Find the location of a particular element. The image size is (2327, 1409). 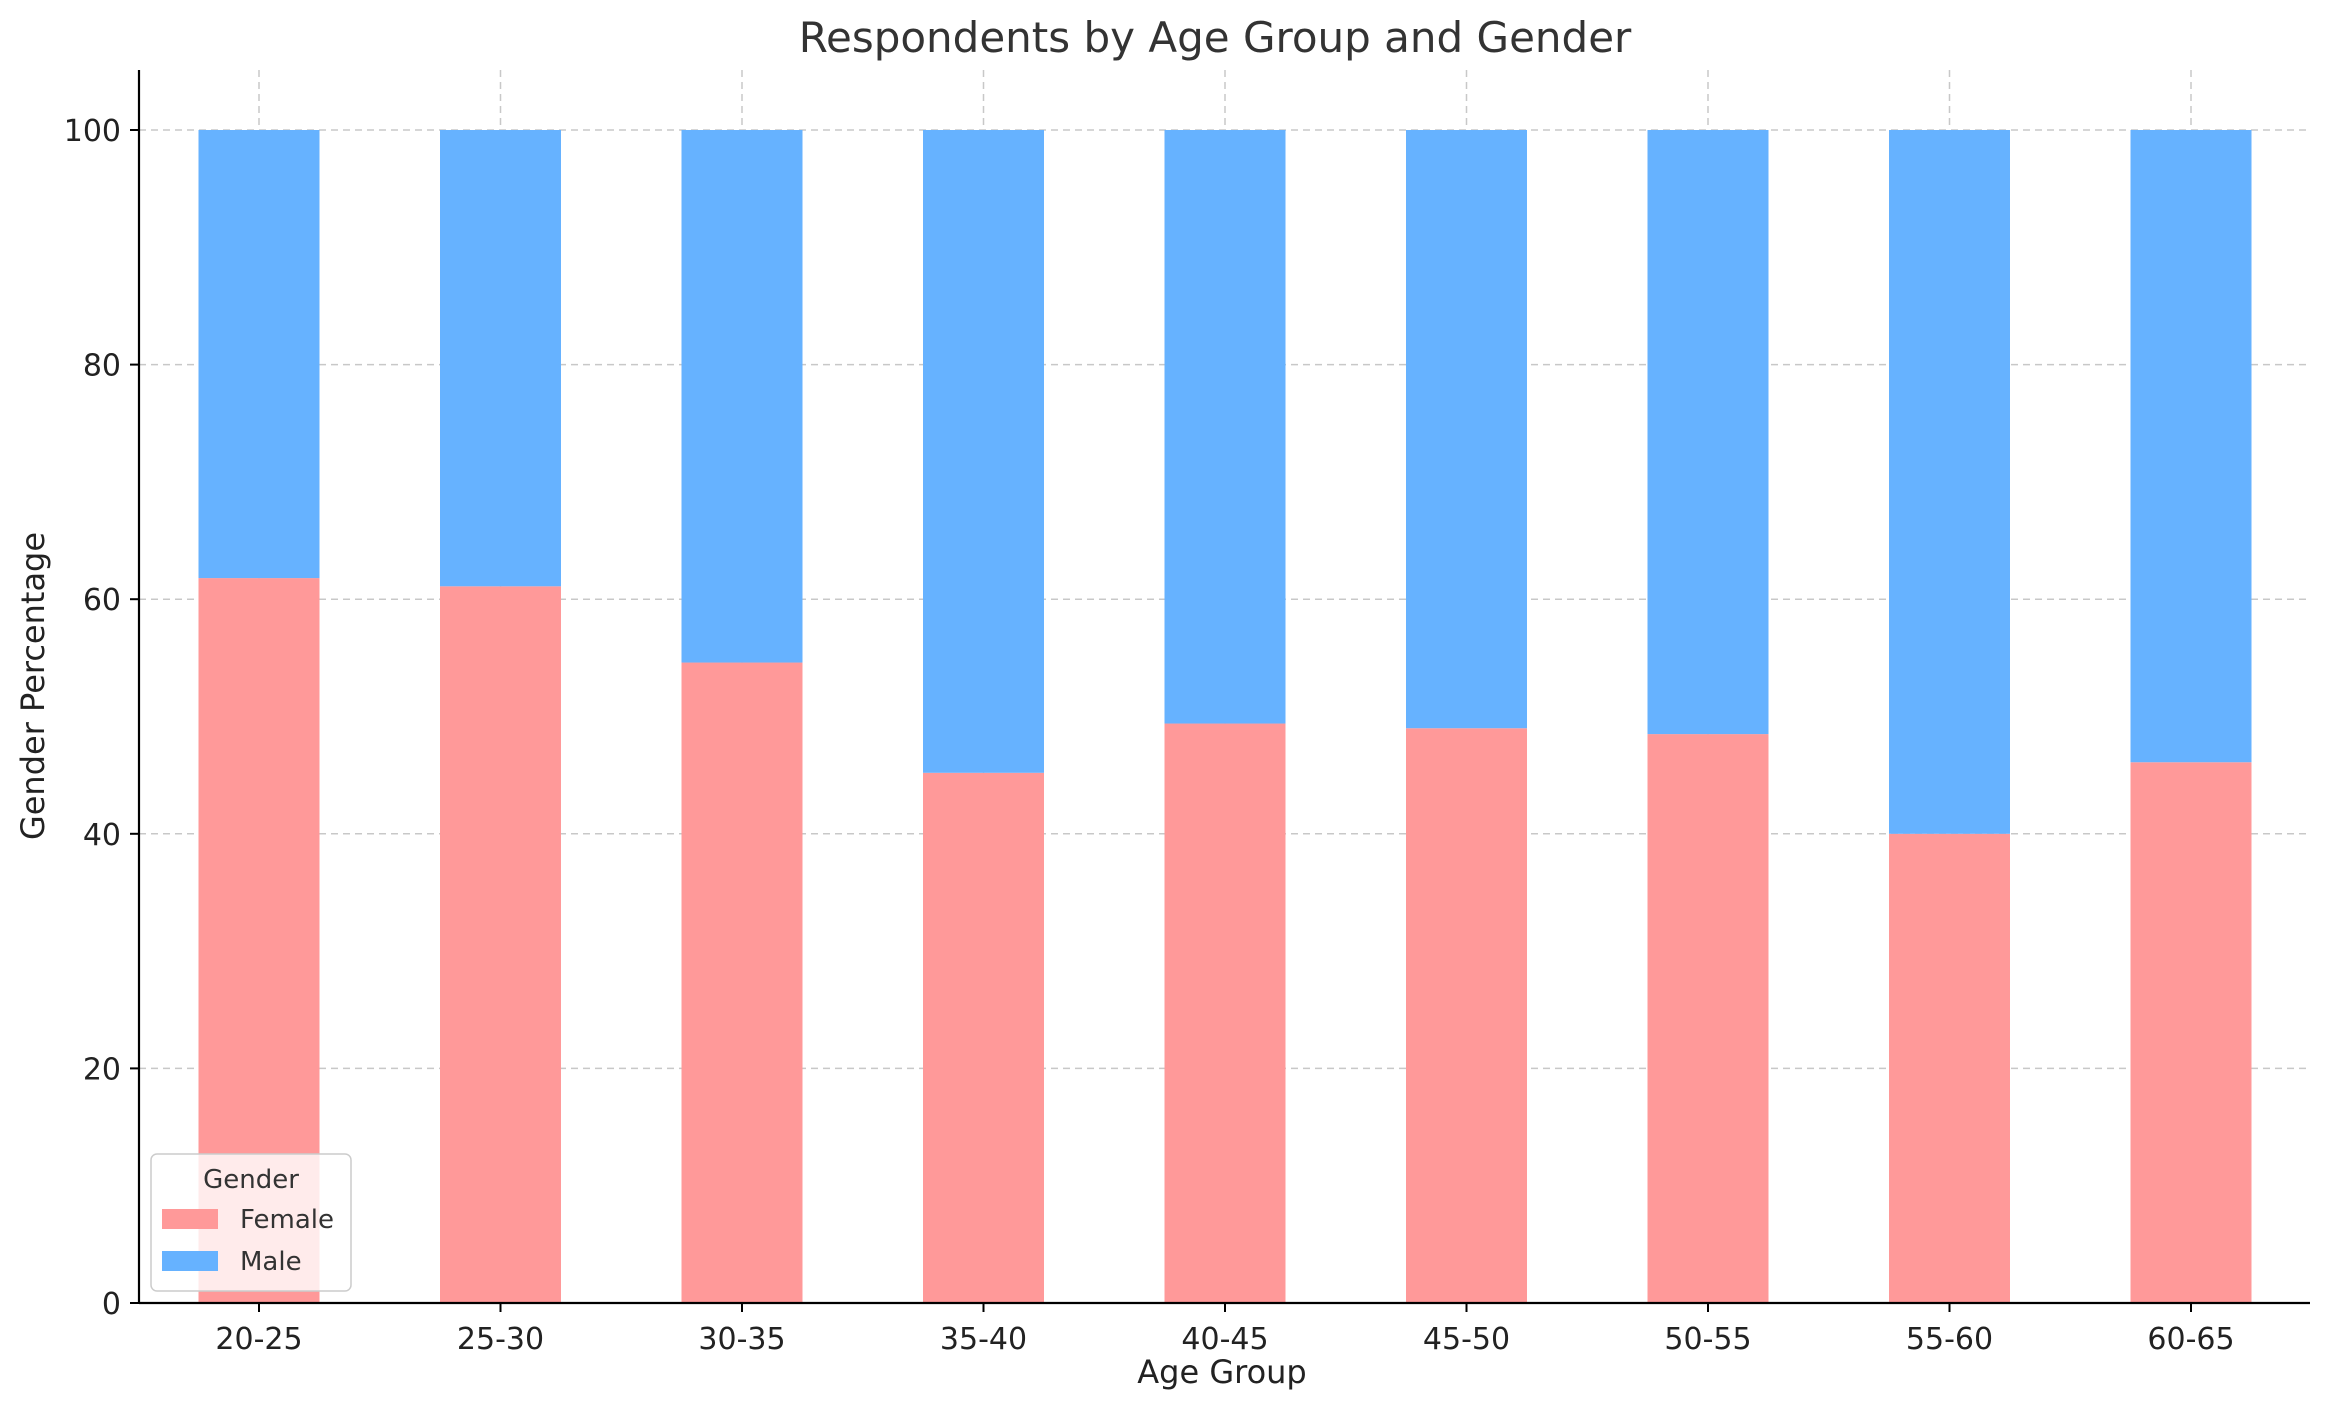

y-tick-label: 0 is located at coordinates (111, 1304).